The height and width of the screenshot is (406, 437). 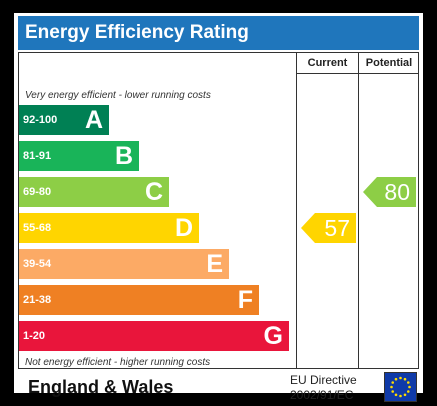 I want to click on band-range: 1-20, so click(x=34, y=336).